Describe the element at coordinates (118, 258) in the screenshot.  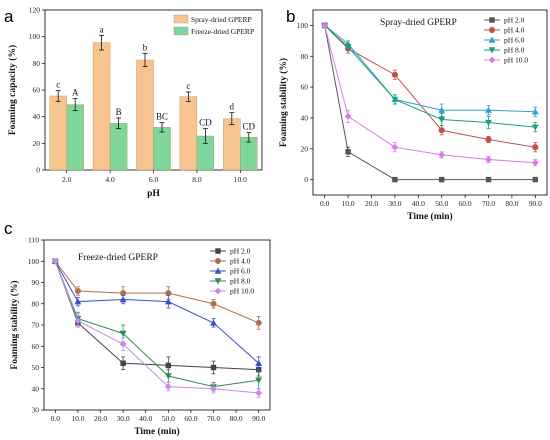
I see `inset-title: Freeze-dried GPERP` at that location.